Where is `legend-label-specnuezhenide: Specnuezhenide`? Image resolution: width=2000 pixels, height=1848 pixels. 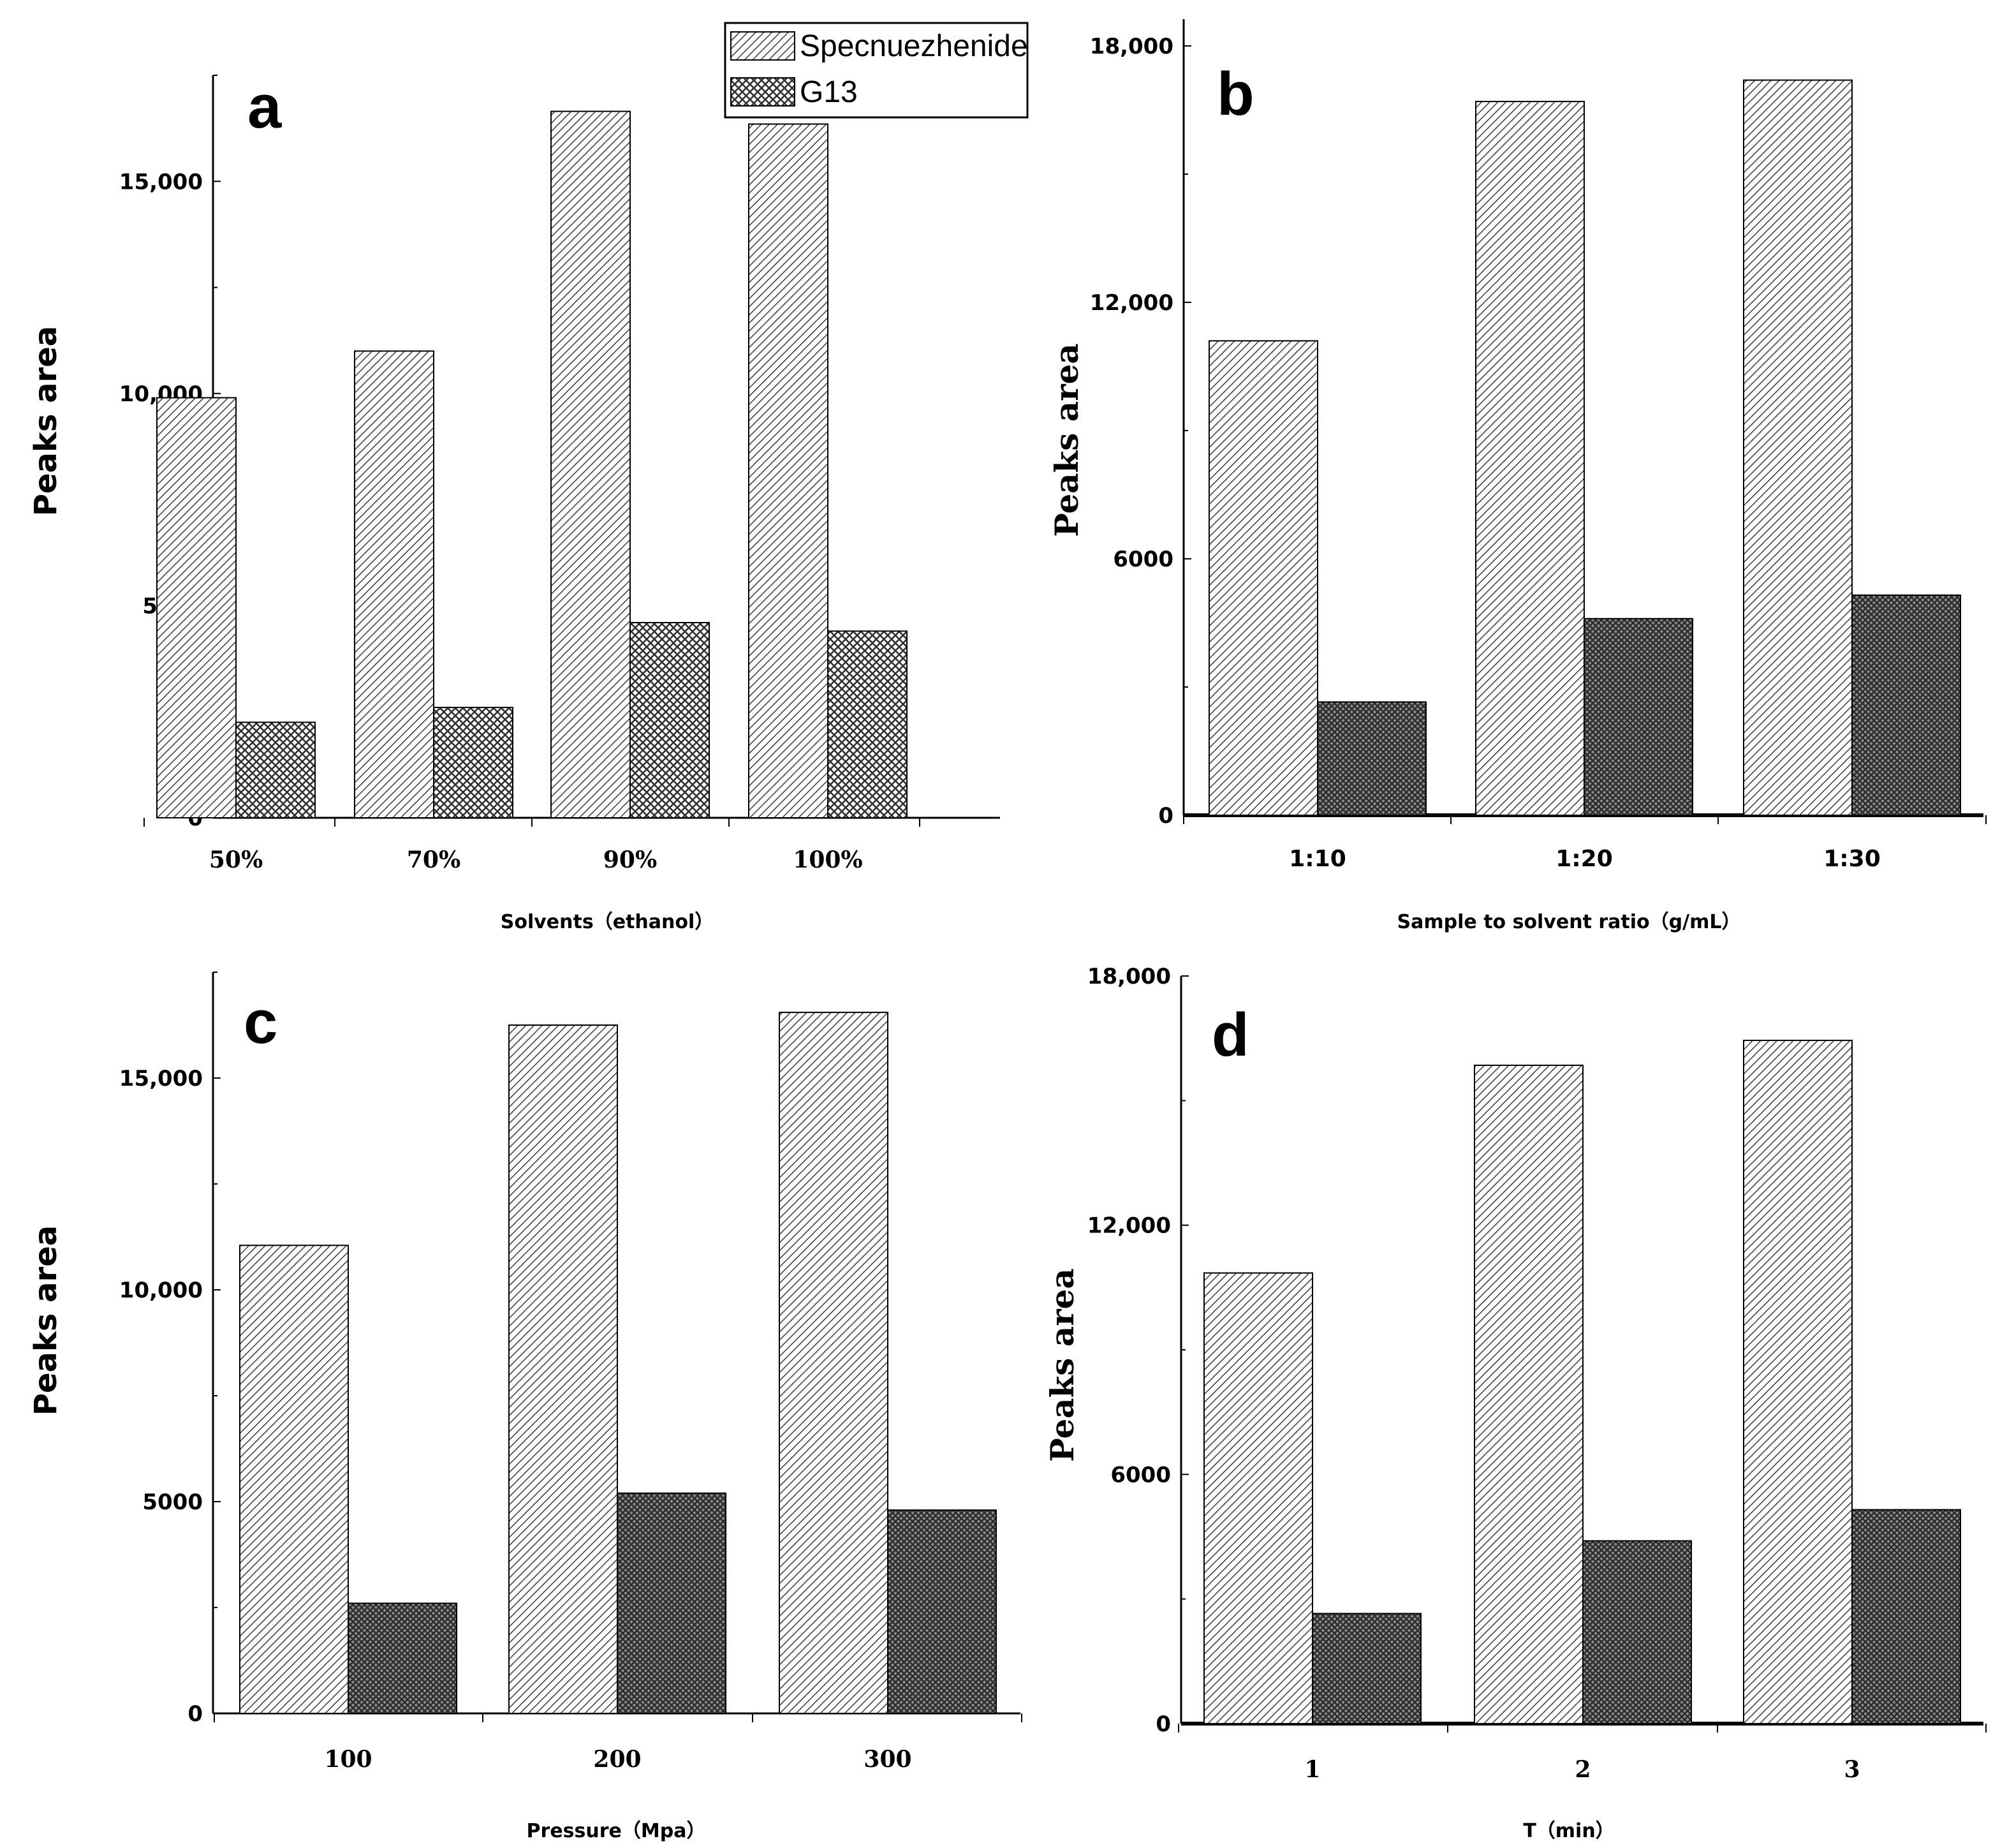 legend-label-specnuezhenide: Specnuezhenide is located at coordinates (914, 46).